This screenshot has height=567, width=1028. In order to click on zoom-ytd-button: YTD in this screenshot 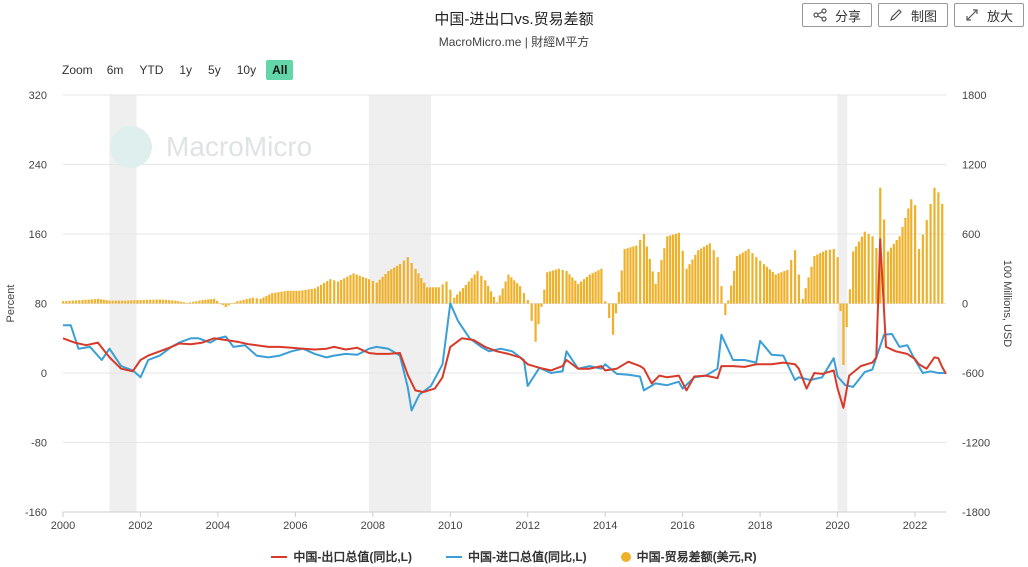, I will do `click(151, 70)`.